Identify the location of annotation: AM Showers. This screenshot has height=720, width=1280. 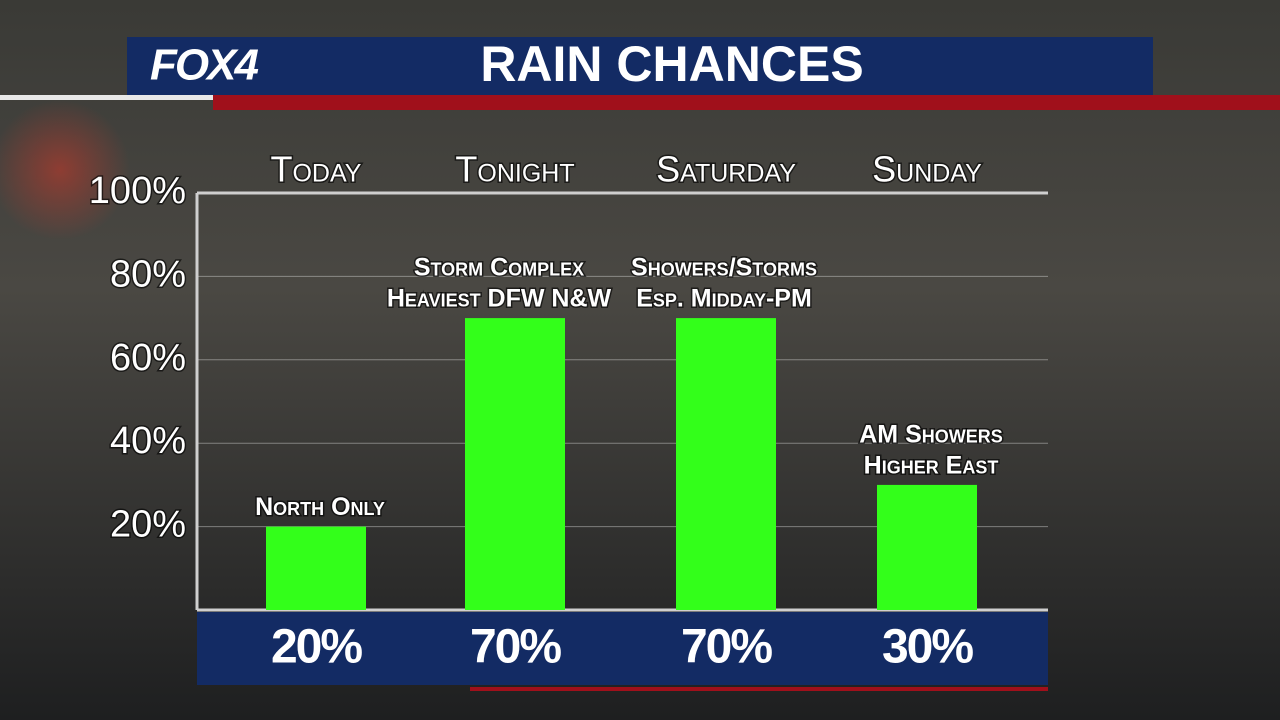
(931, 435).